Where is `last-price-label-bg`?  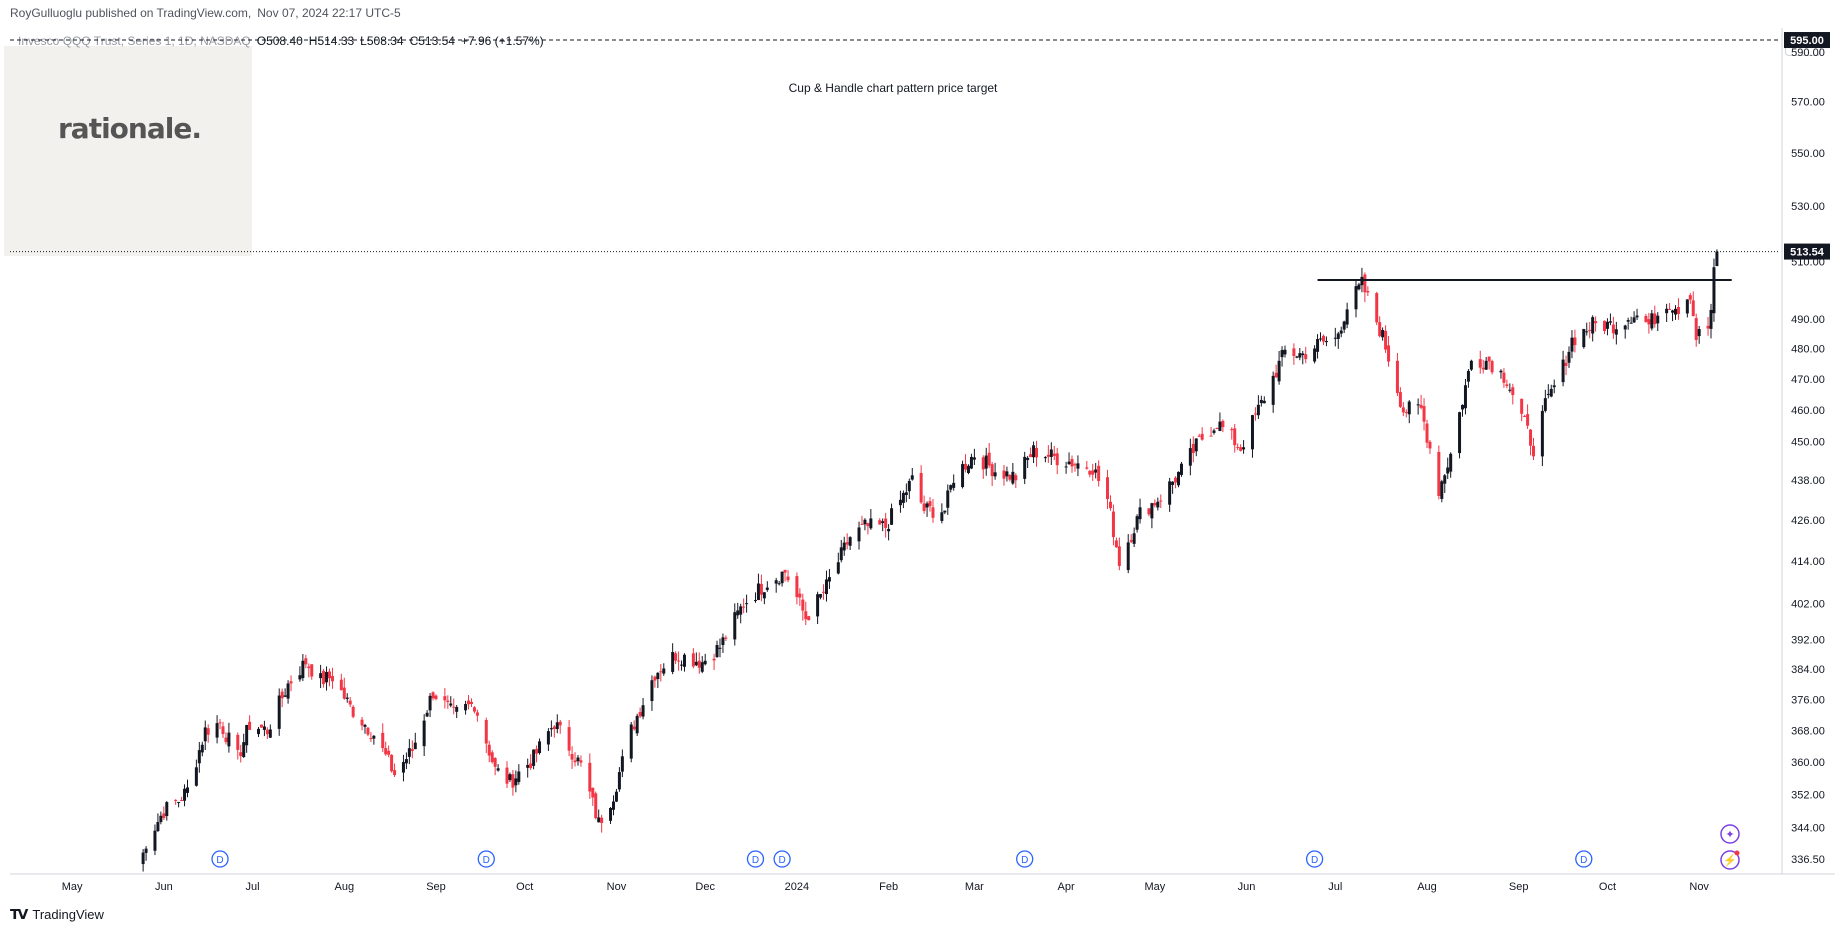 last-price-label-bg is located at coordinates (1807, 251).